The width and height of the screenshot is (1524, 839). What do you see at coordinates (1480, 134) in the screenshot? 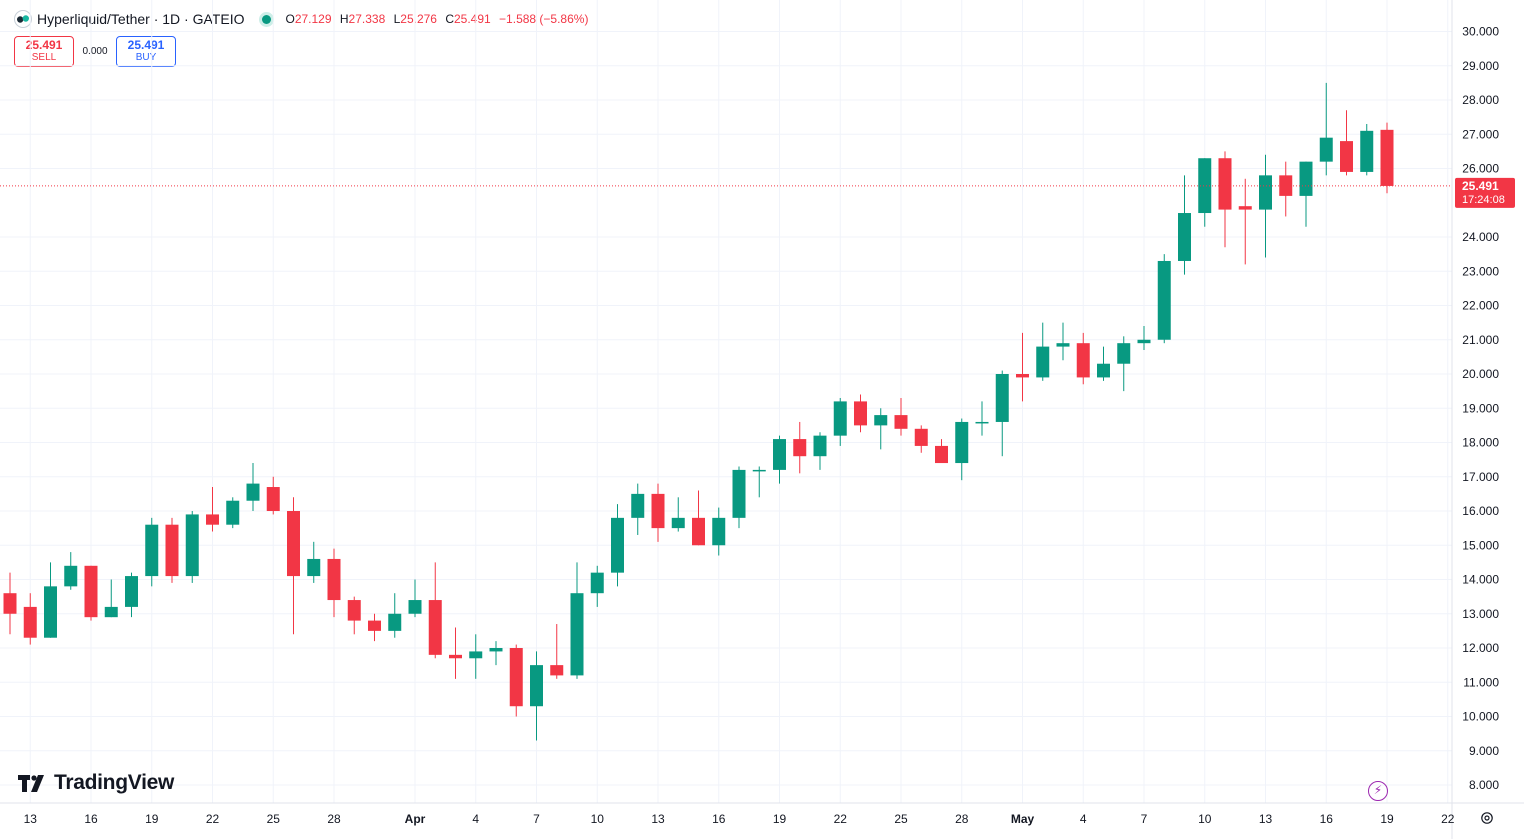
I see `y-tick-label: 27.000` at bounding box center [1480, 134].